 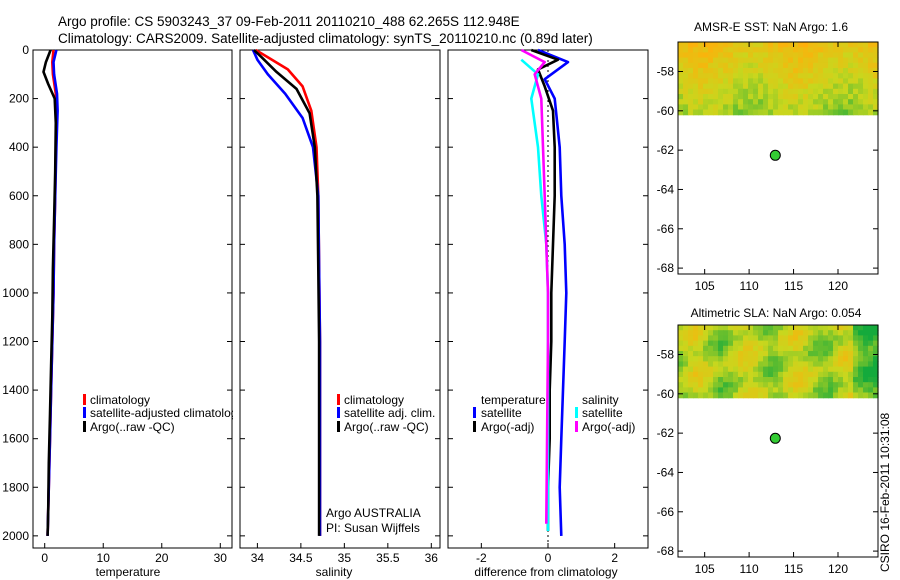 I want to click on diff-legend-temp-satellite: satellite, so click(x=501, y=413).